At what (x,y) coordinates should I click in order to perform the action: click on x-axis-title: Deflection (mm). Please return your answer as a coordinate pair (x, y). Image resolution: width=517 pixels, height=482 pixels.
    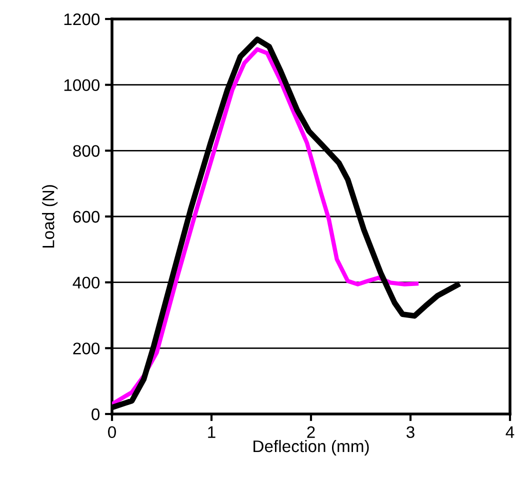
    Looking at the image, I should click on (311, 448).